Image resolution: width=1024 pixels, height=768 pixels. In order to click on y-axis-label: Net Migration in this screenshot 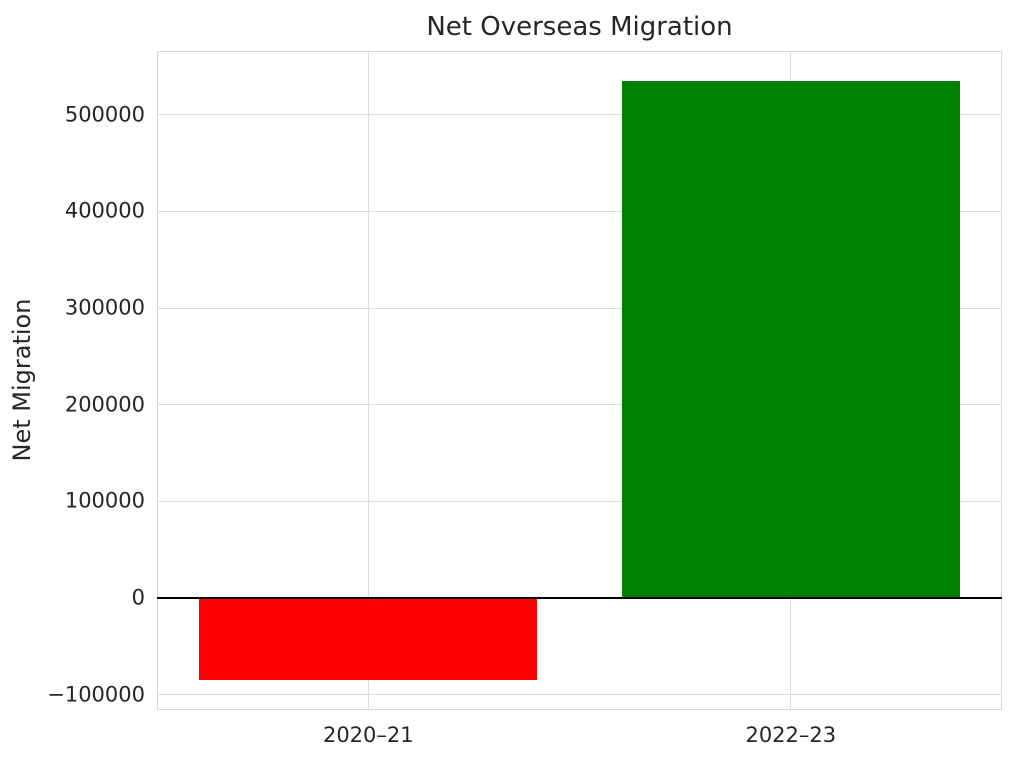, I will do `click(22, 380)`.